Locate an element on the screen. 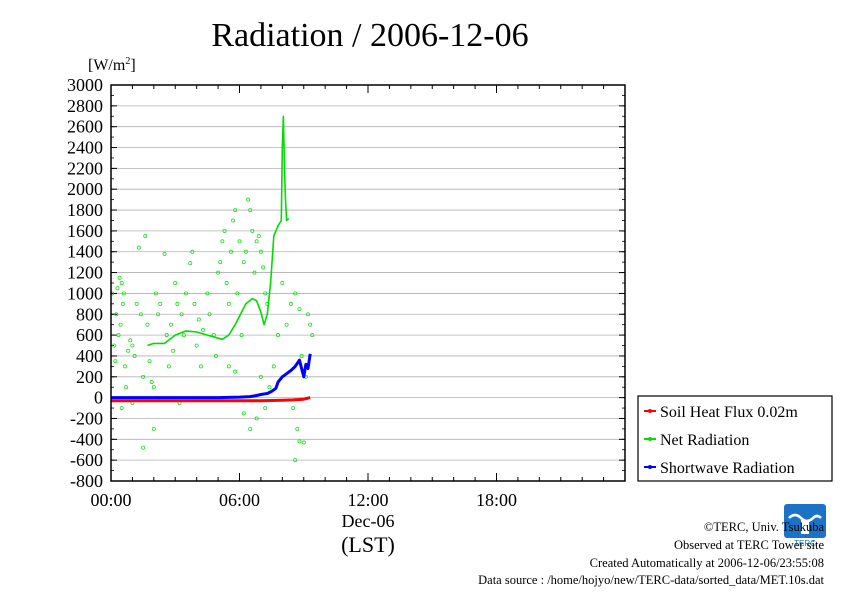 Image resolution: width=842 pixels, height=595 pixels. y-tick-label: 2400 is located at coordinates (85, 148).